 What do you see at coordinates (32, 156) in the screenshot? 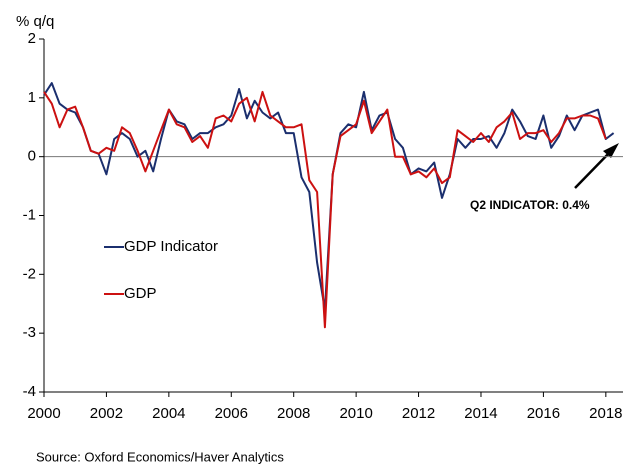
I see `y-tick-label: 0` at bounding box center [32, 156].